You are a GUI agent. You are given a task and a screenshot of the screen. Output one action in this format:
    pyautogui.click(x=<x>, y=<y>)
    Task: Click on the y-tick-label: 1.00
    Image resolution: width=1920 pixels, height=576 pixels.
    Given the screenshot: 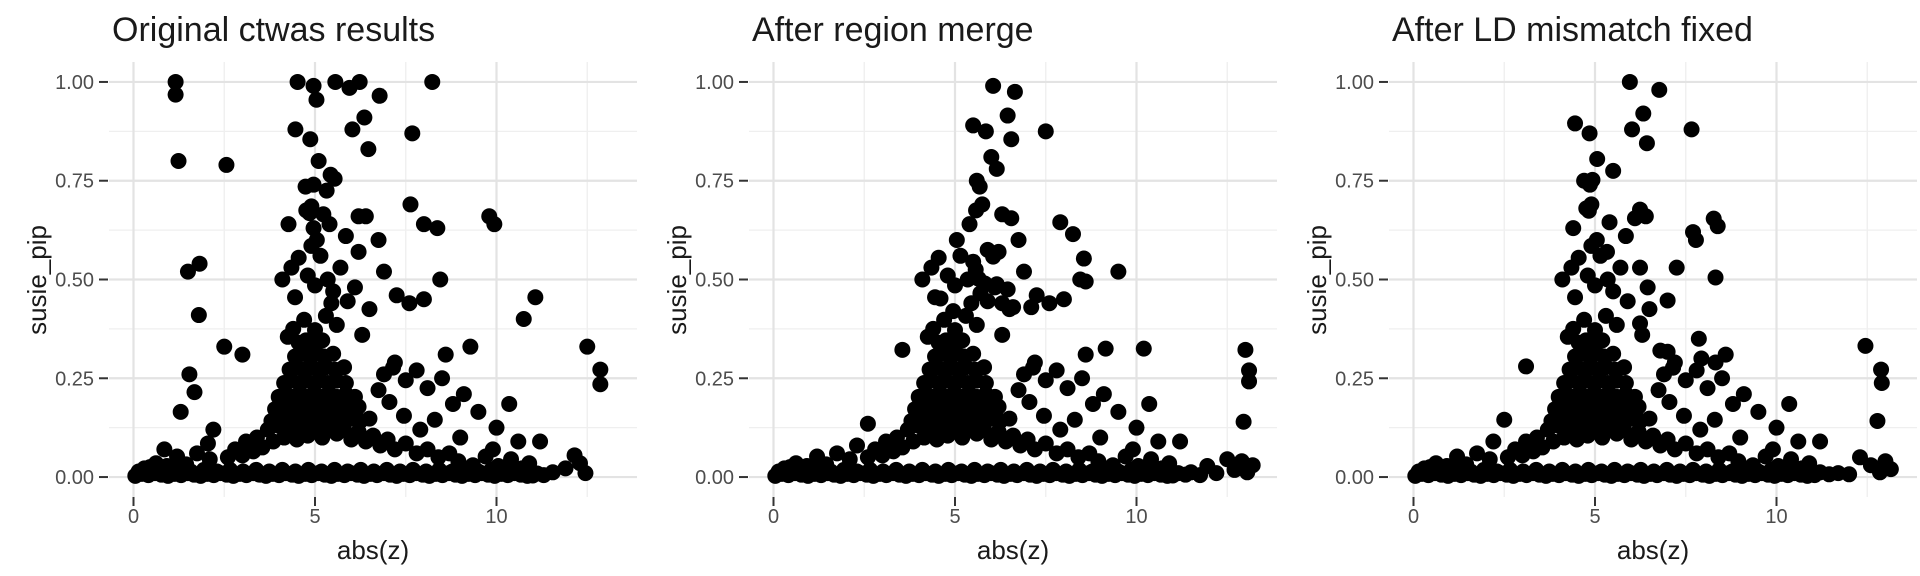 What is the action you would take?
    pyautogui.click(x=1354, y=83)
    